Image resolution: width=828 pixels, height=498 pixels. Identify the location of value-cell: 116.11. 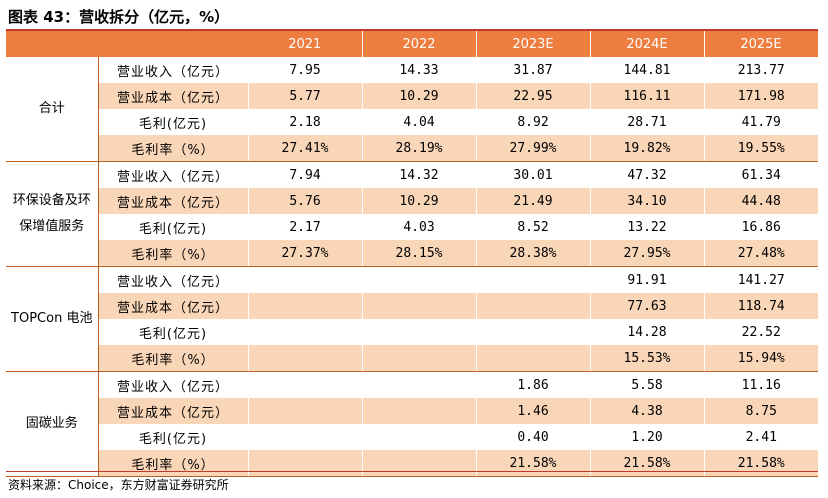
(646, 96).